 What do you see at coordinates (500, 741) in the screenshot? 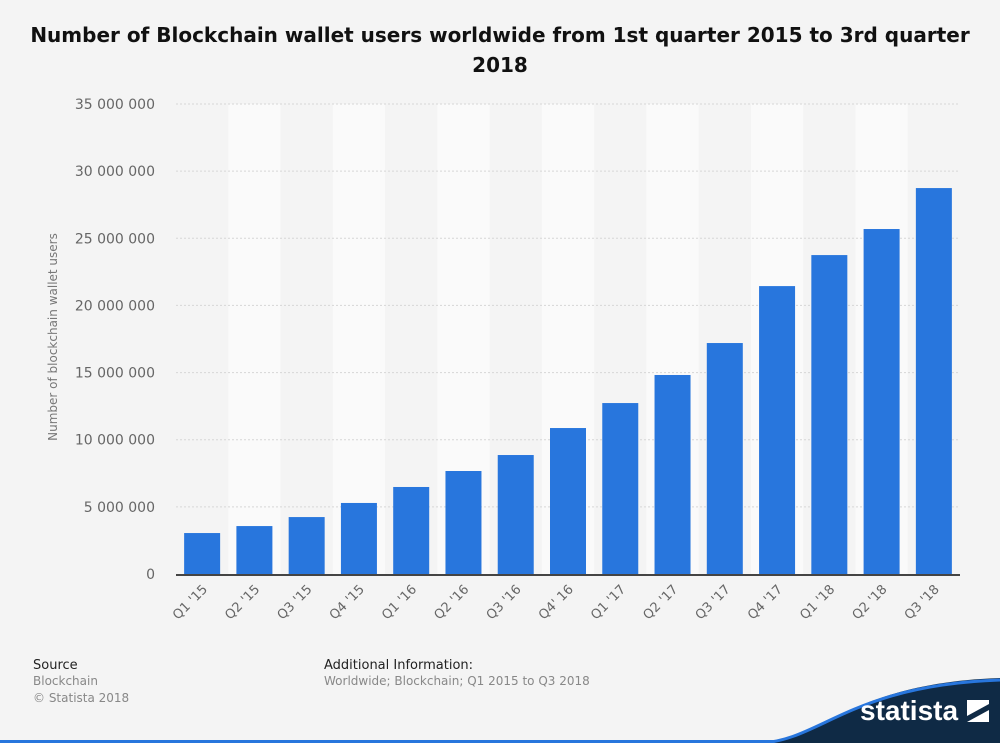
I see `bottom-accent-line` at bounding box center [500, 741].